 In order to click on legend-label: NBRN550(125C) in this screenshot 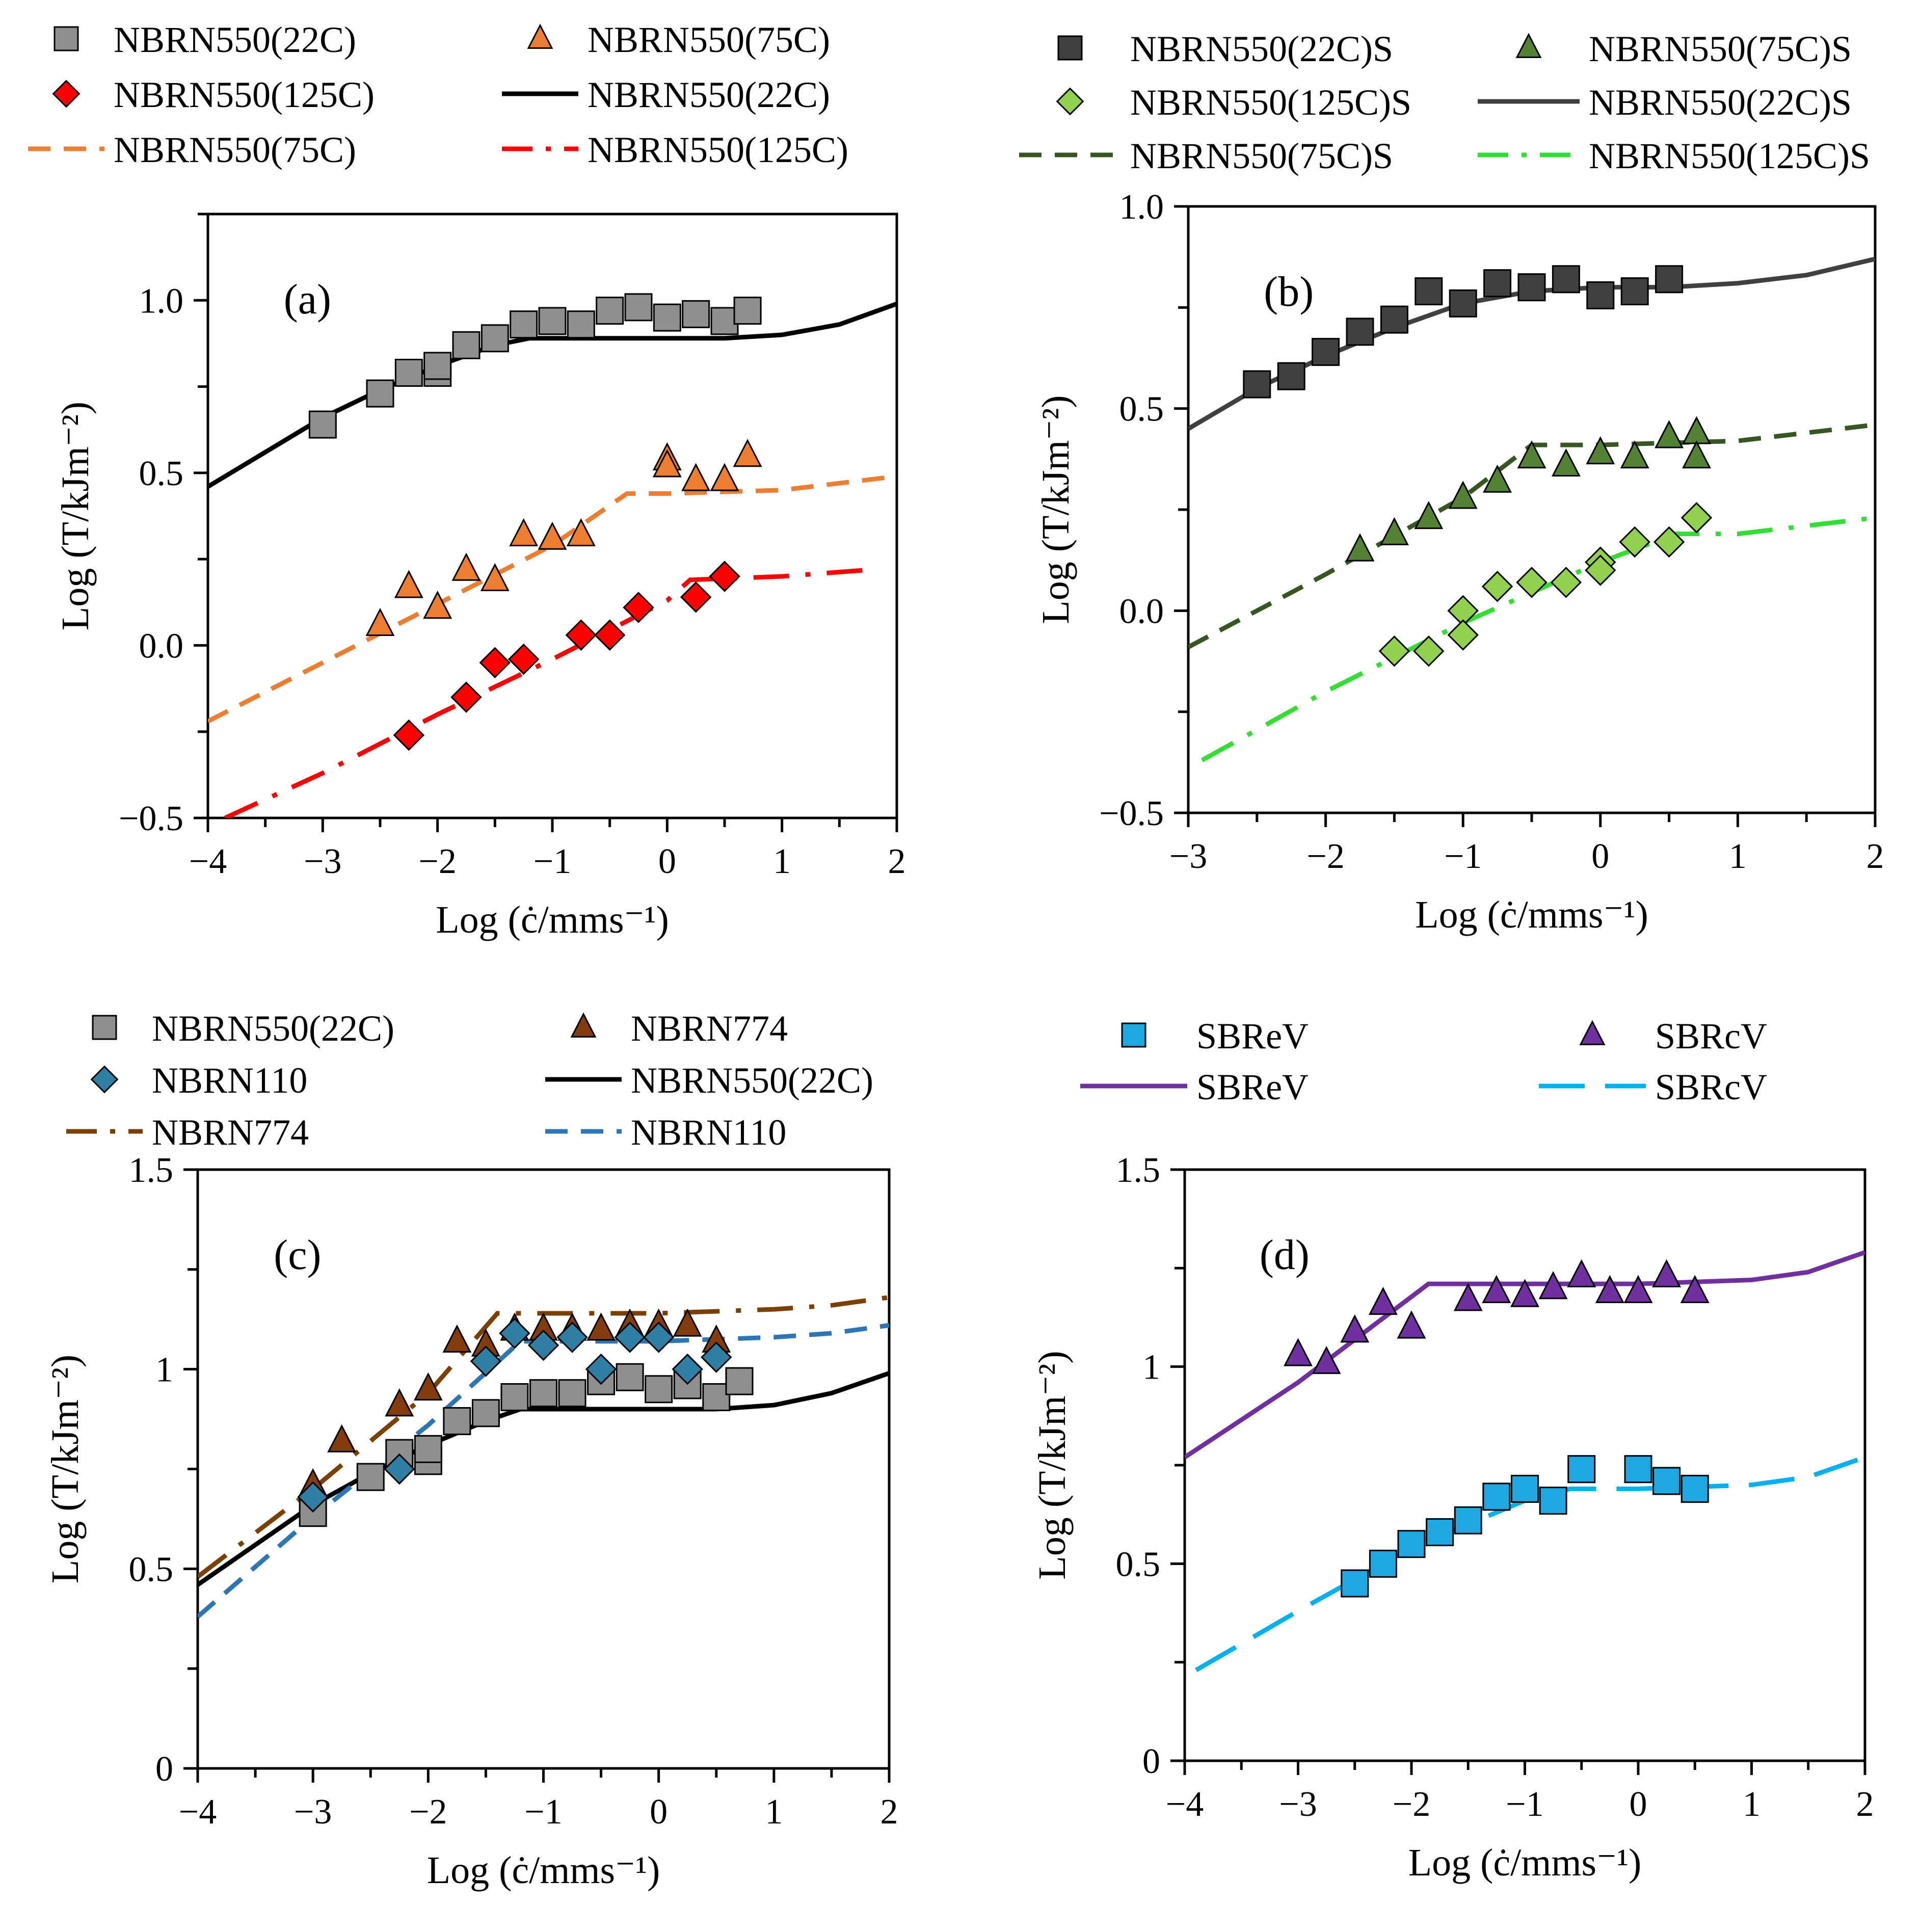, I will do `click(718, 150)`.